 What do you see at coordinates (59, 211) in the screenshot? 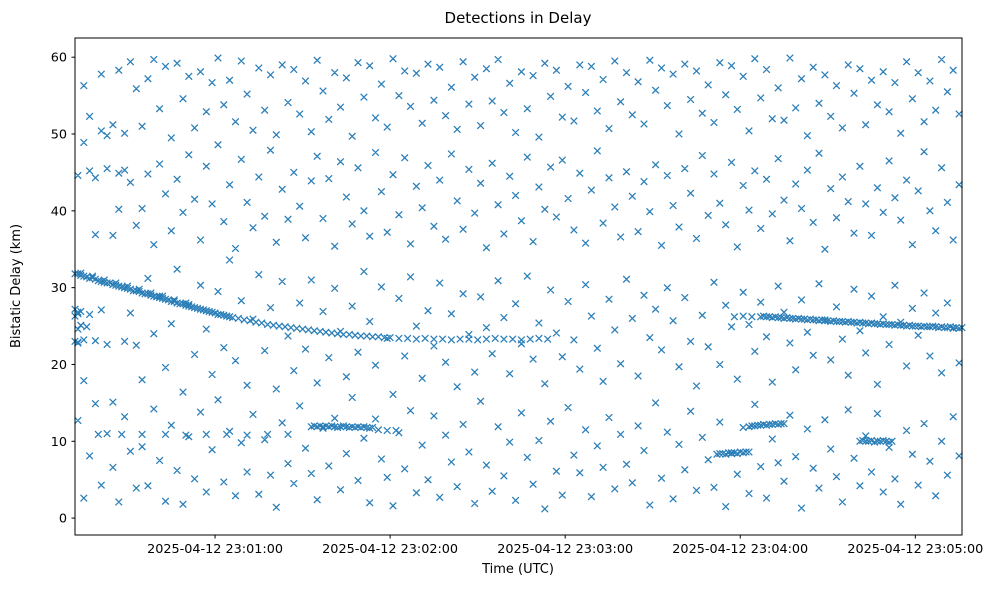
I see `y-tick-label: 40` at bounding box center [59, 211].